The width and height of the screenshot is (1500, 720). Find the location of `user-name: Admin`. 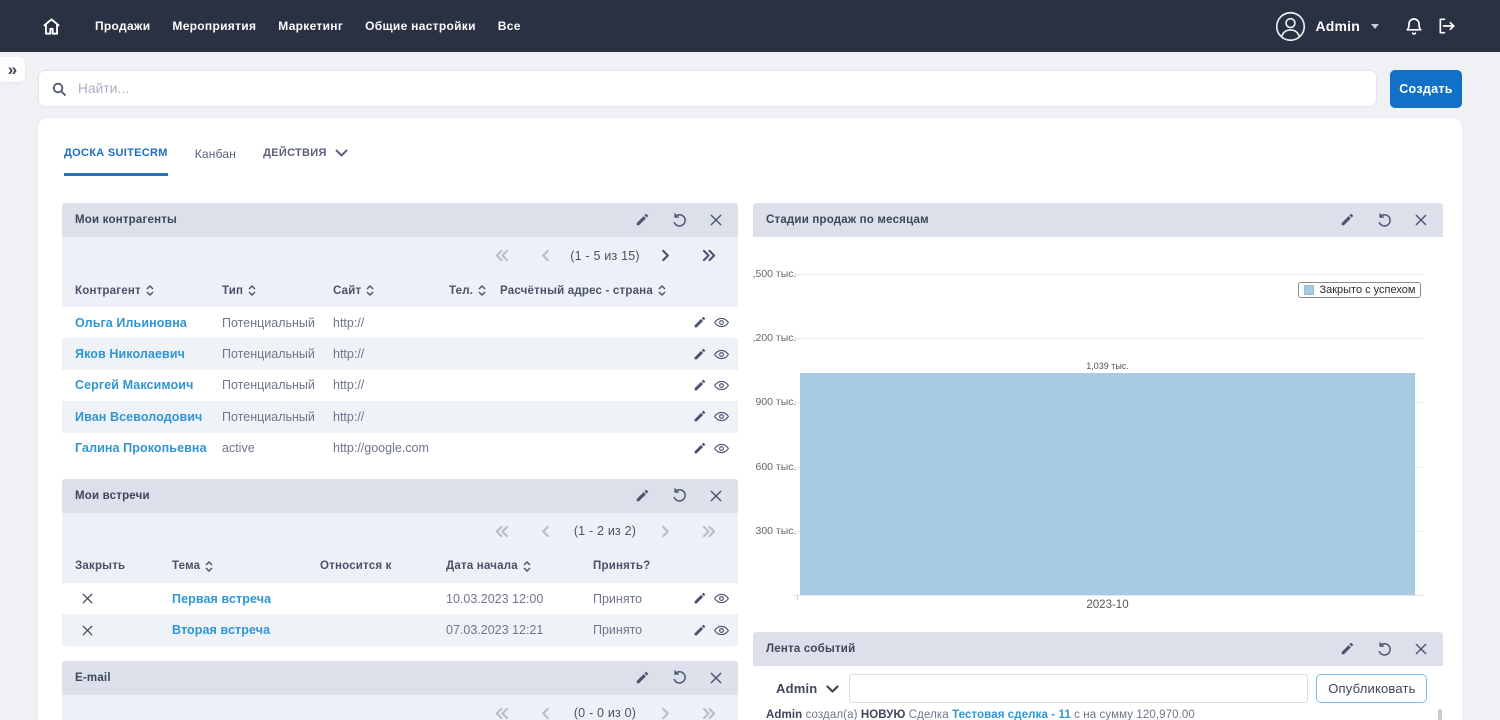

user-name: Admin is located at coordinates (1337, 26).